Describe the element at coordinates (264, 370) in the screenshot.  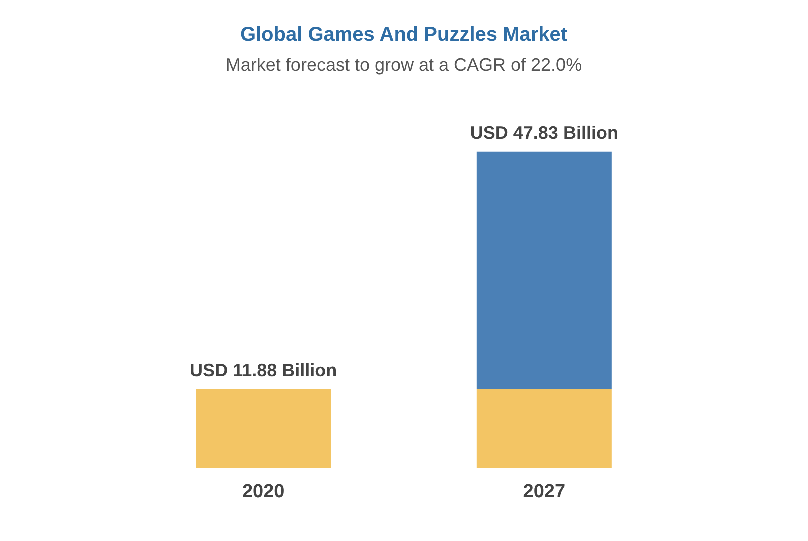
I see `data-label: USD 11.88 Billion` at that location.